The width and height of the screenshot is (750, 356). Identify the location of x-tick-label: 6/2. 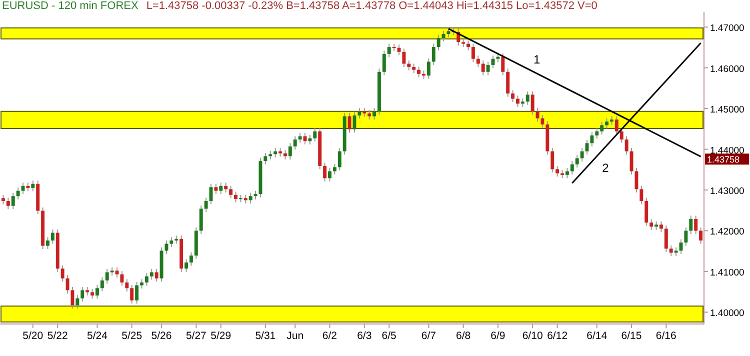
(330, 336).